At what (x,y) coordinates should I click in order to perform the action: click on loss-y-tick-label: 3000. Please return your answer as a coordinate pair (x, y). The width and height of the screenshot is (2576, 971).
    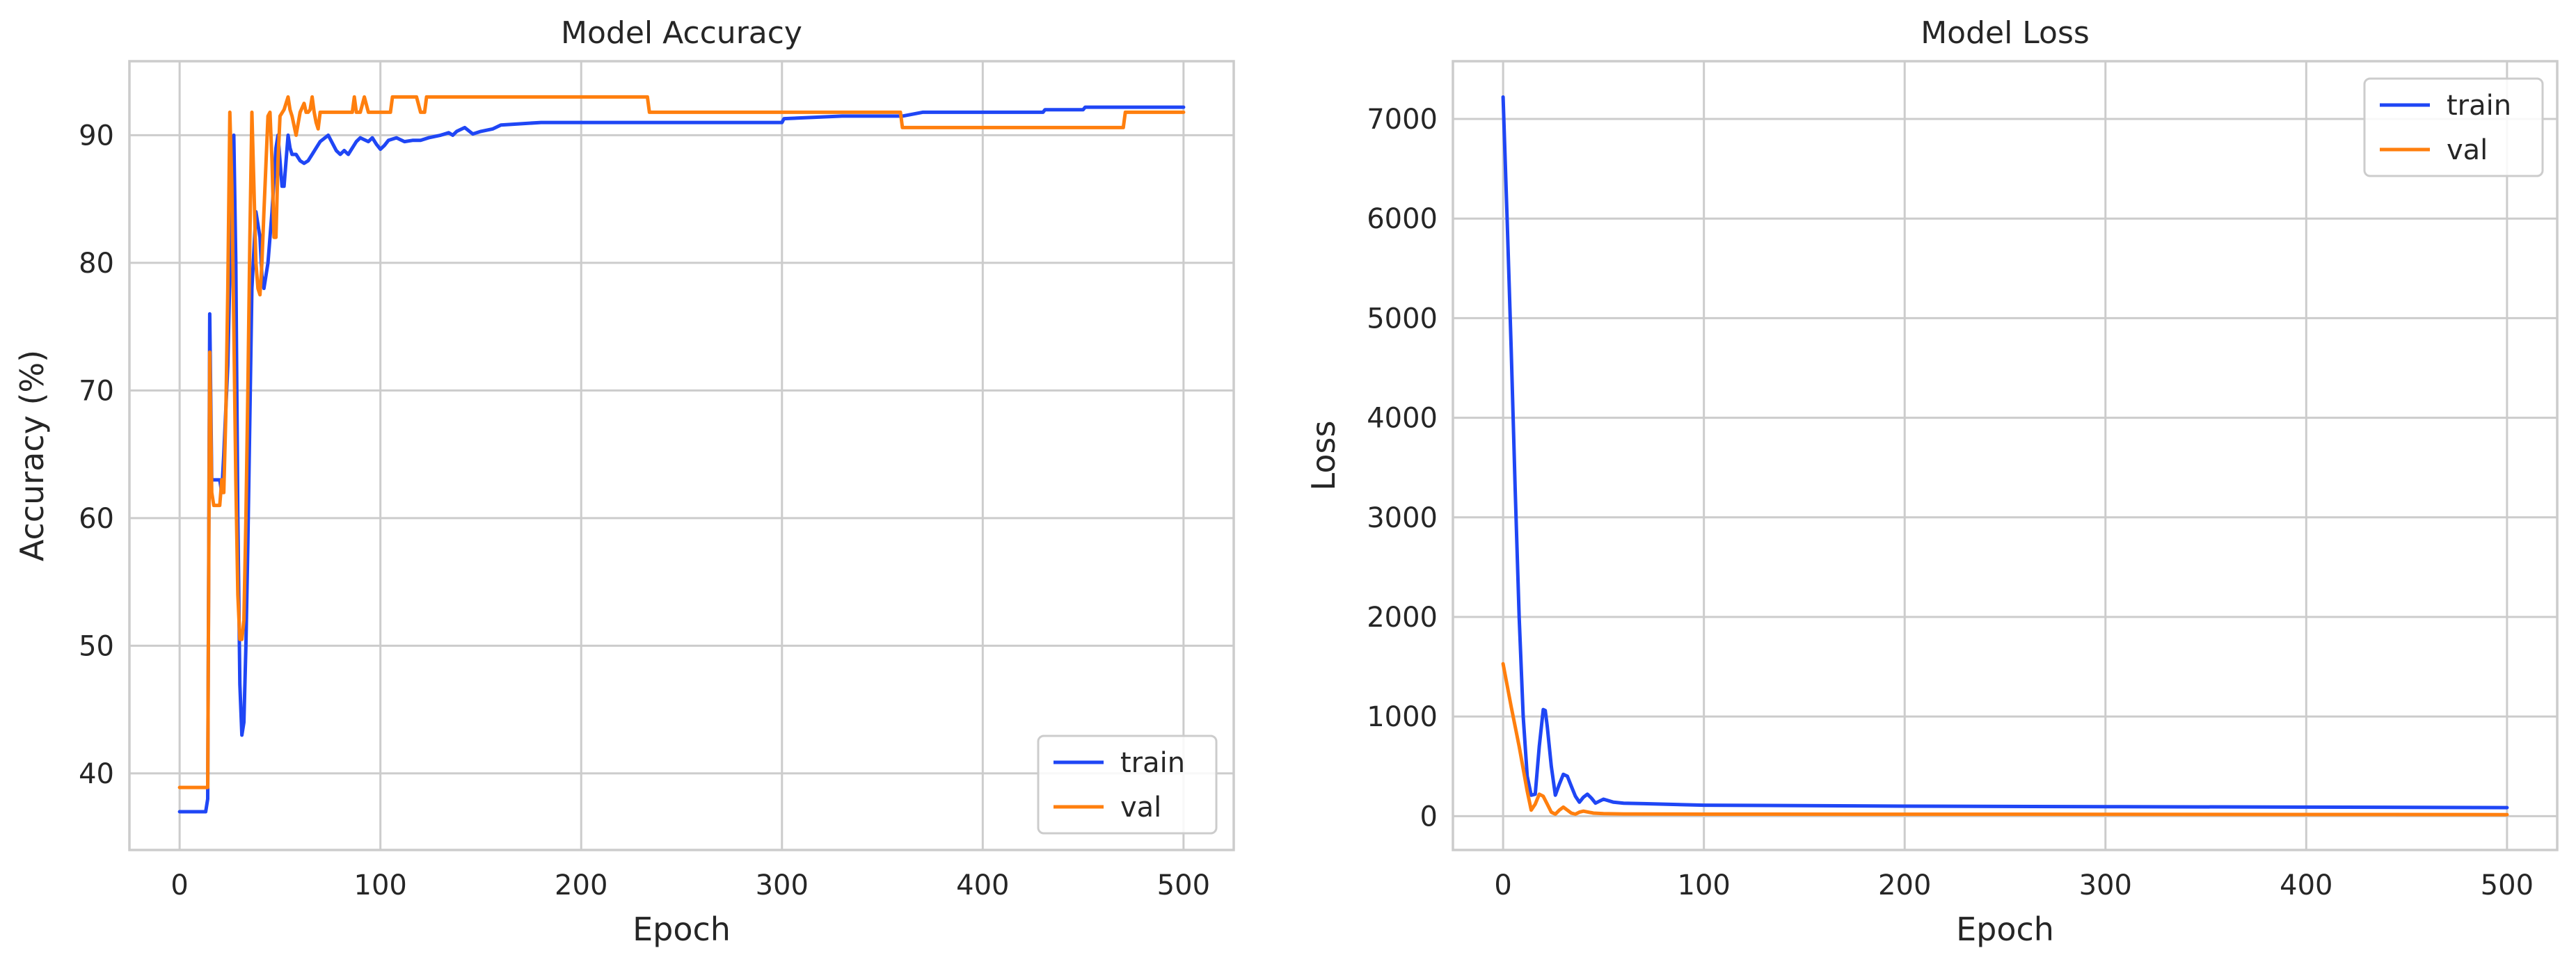
    Looking at the image, I should click on (1402, 518).